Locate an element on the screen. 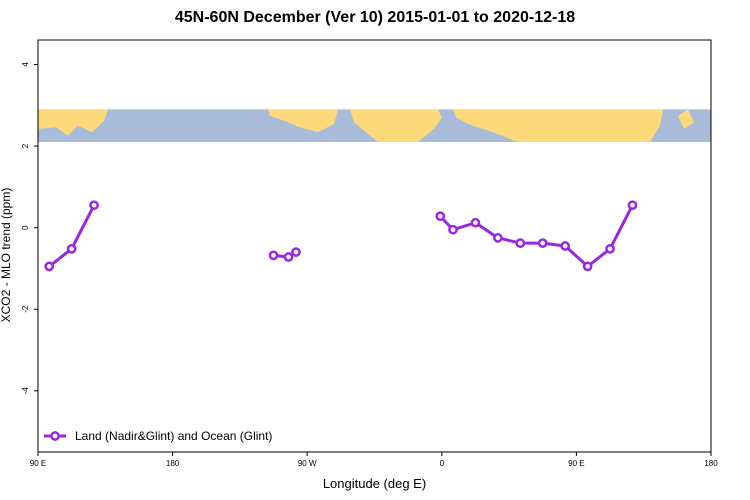  world-map-band is located at coordinates (374, 125).